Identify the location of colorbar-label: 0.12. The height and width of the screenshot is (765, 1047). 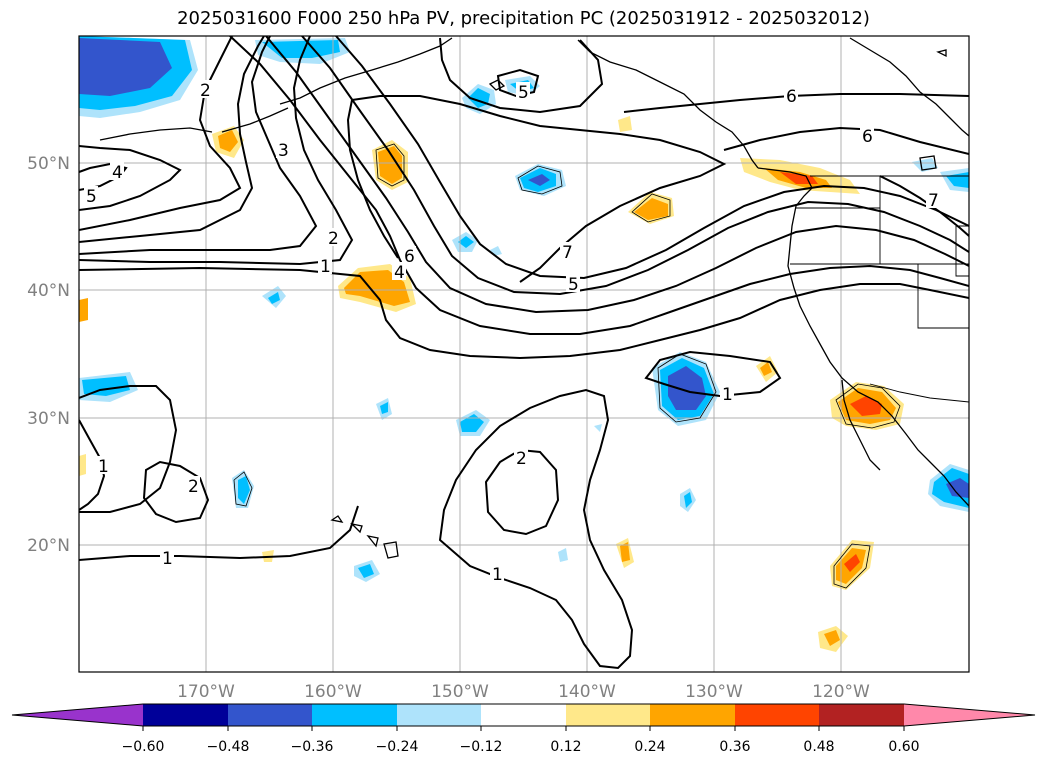
(565, 747).